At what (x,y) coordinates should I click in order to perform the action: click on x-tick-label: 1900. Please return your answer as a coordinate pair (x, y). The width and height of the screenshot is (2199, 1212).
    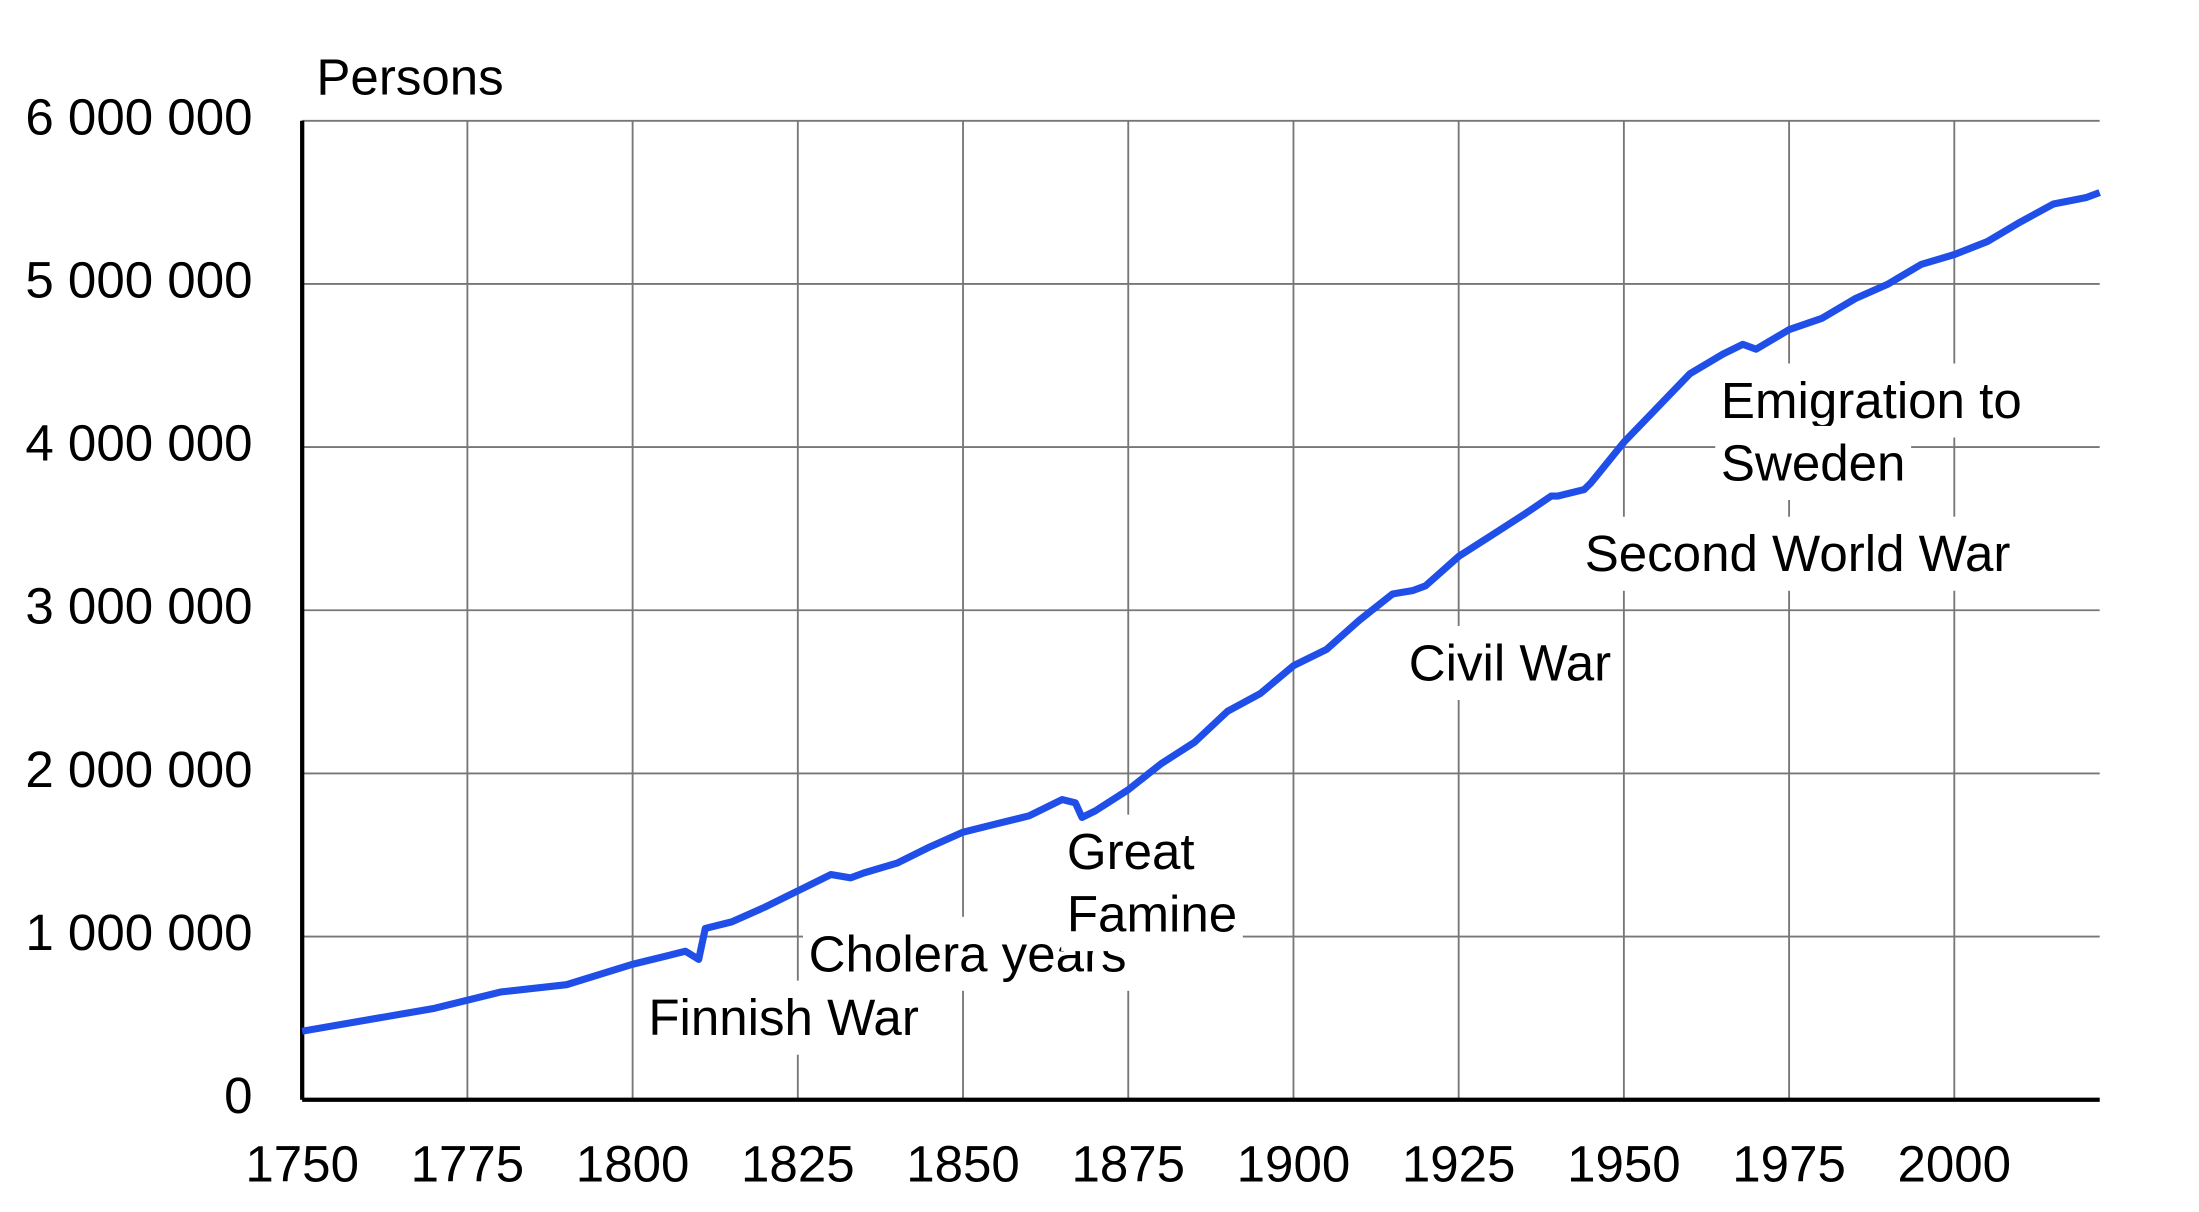
    Looking at the image, I should click on (1294, 1163).